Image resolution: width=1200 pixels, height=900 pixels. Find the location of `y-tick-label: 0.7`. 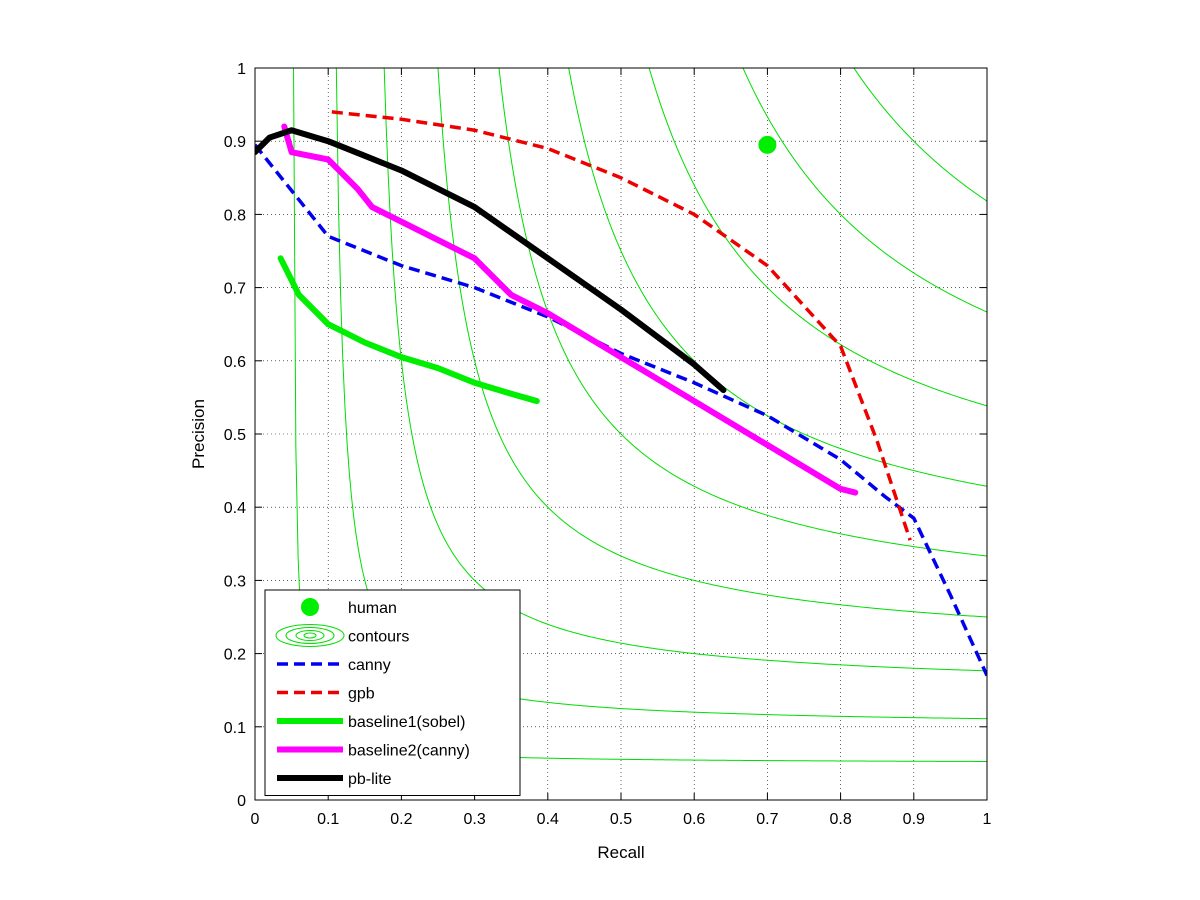

y-tick-label: 0.7 is located at coordinates (235, 289).